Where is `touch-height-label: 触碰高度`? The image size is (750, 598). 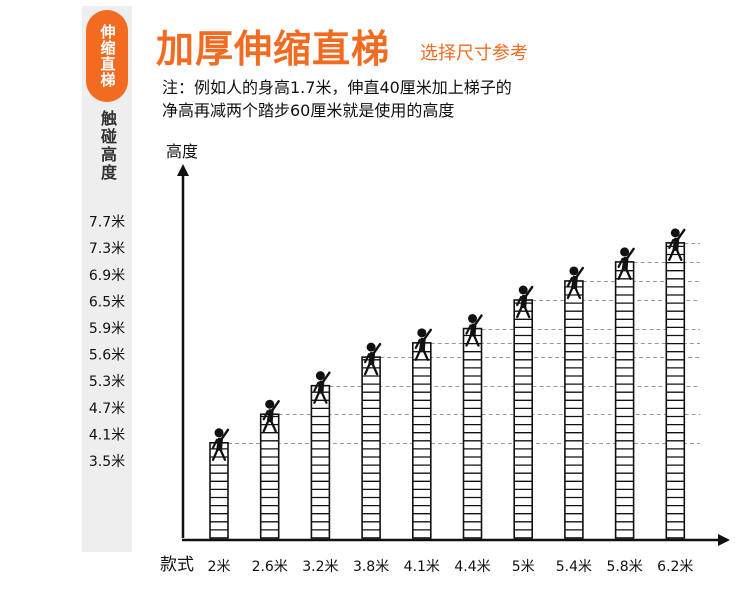
touch-height-label: 触碰高度 is located at coordinates (107, 146).